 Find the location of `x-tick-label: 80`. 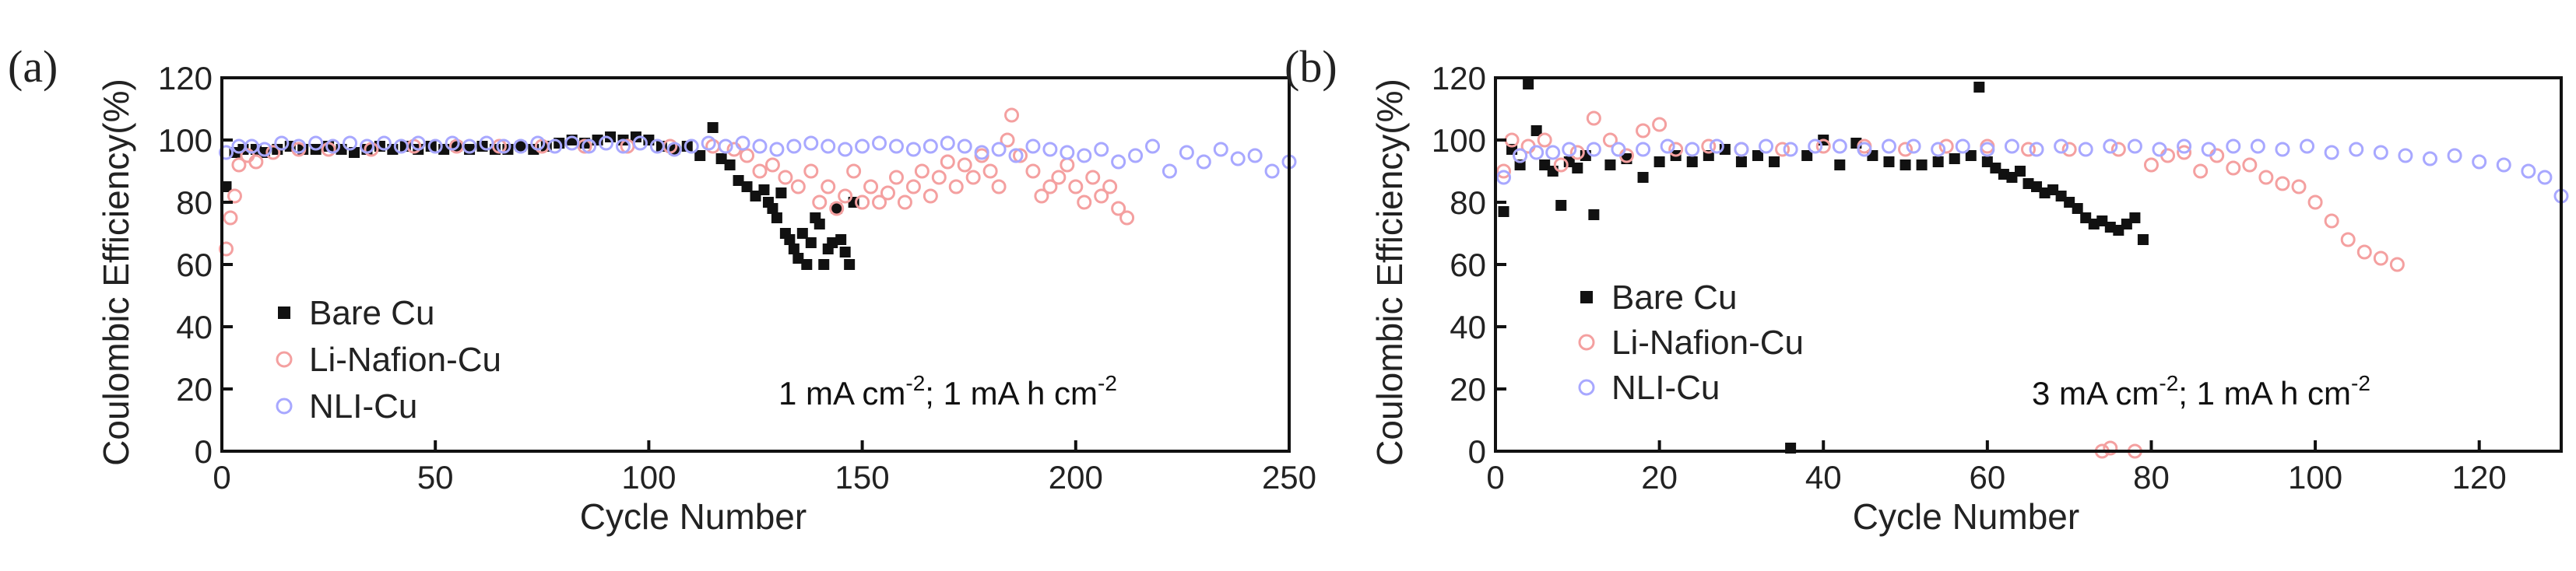

x-tick-label: 80 is located at coordinates (2151, 477).